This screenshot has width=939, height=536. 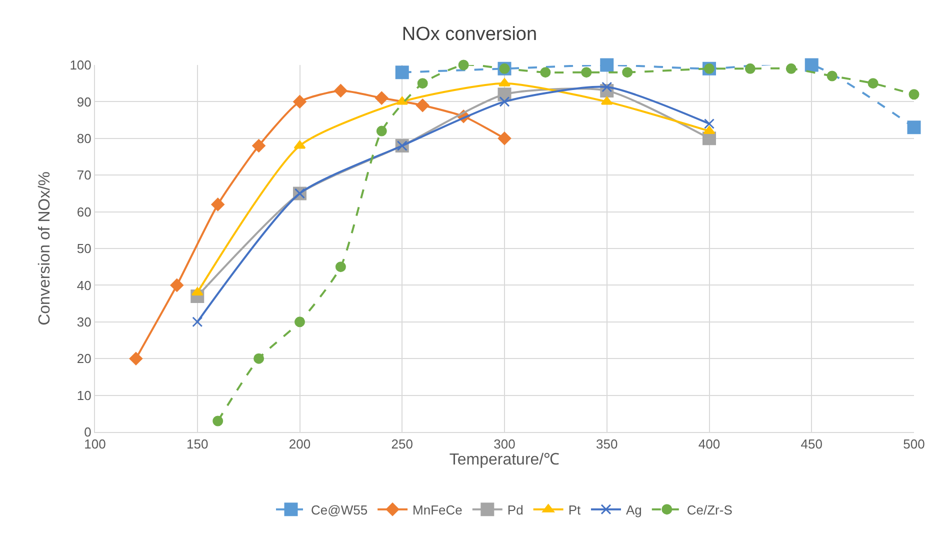 What do you see at coordinates (84, 322) in the screenshot?
I see `y-tick-label: 30` at bounding box center [84, 322].